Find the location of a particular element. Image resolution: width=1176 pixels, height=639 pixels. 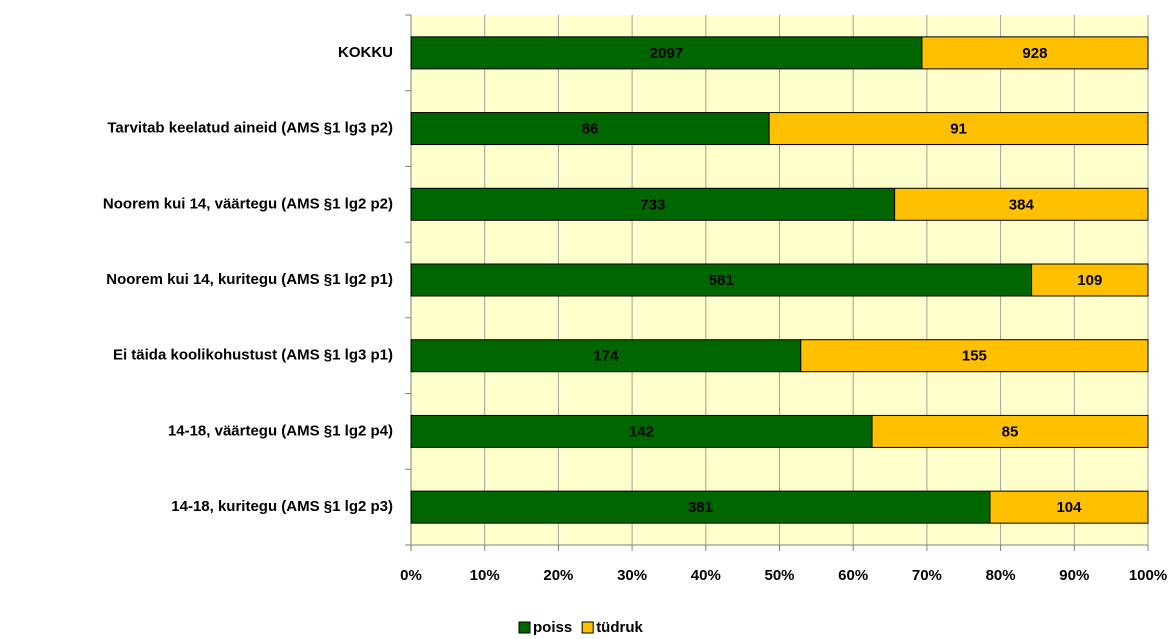

y-tick-label: Noorem kui 14, kuritegu (AMS §1 lg2 p1) is located at coordinates (249, 279).